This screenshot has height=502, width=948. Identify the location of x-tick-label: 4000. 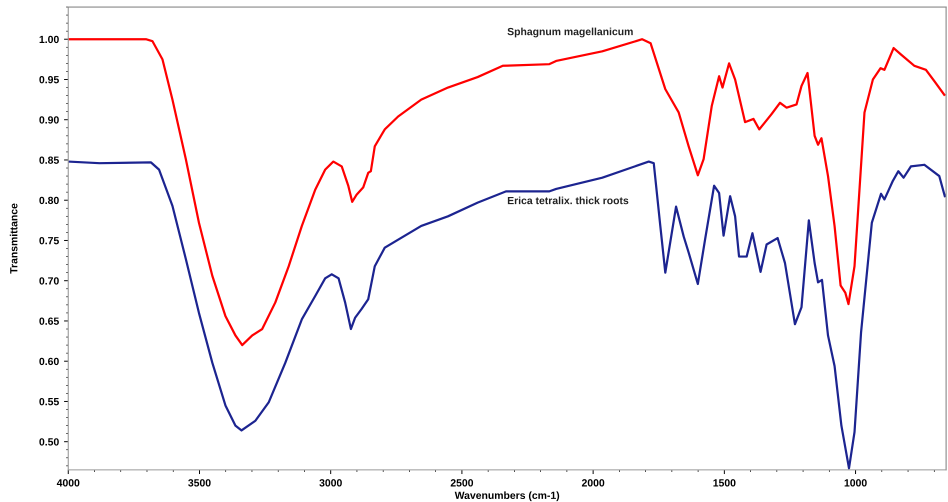
(68, 483).